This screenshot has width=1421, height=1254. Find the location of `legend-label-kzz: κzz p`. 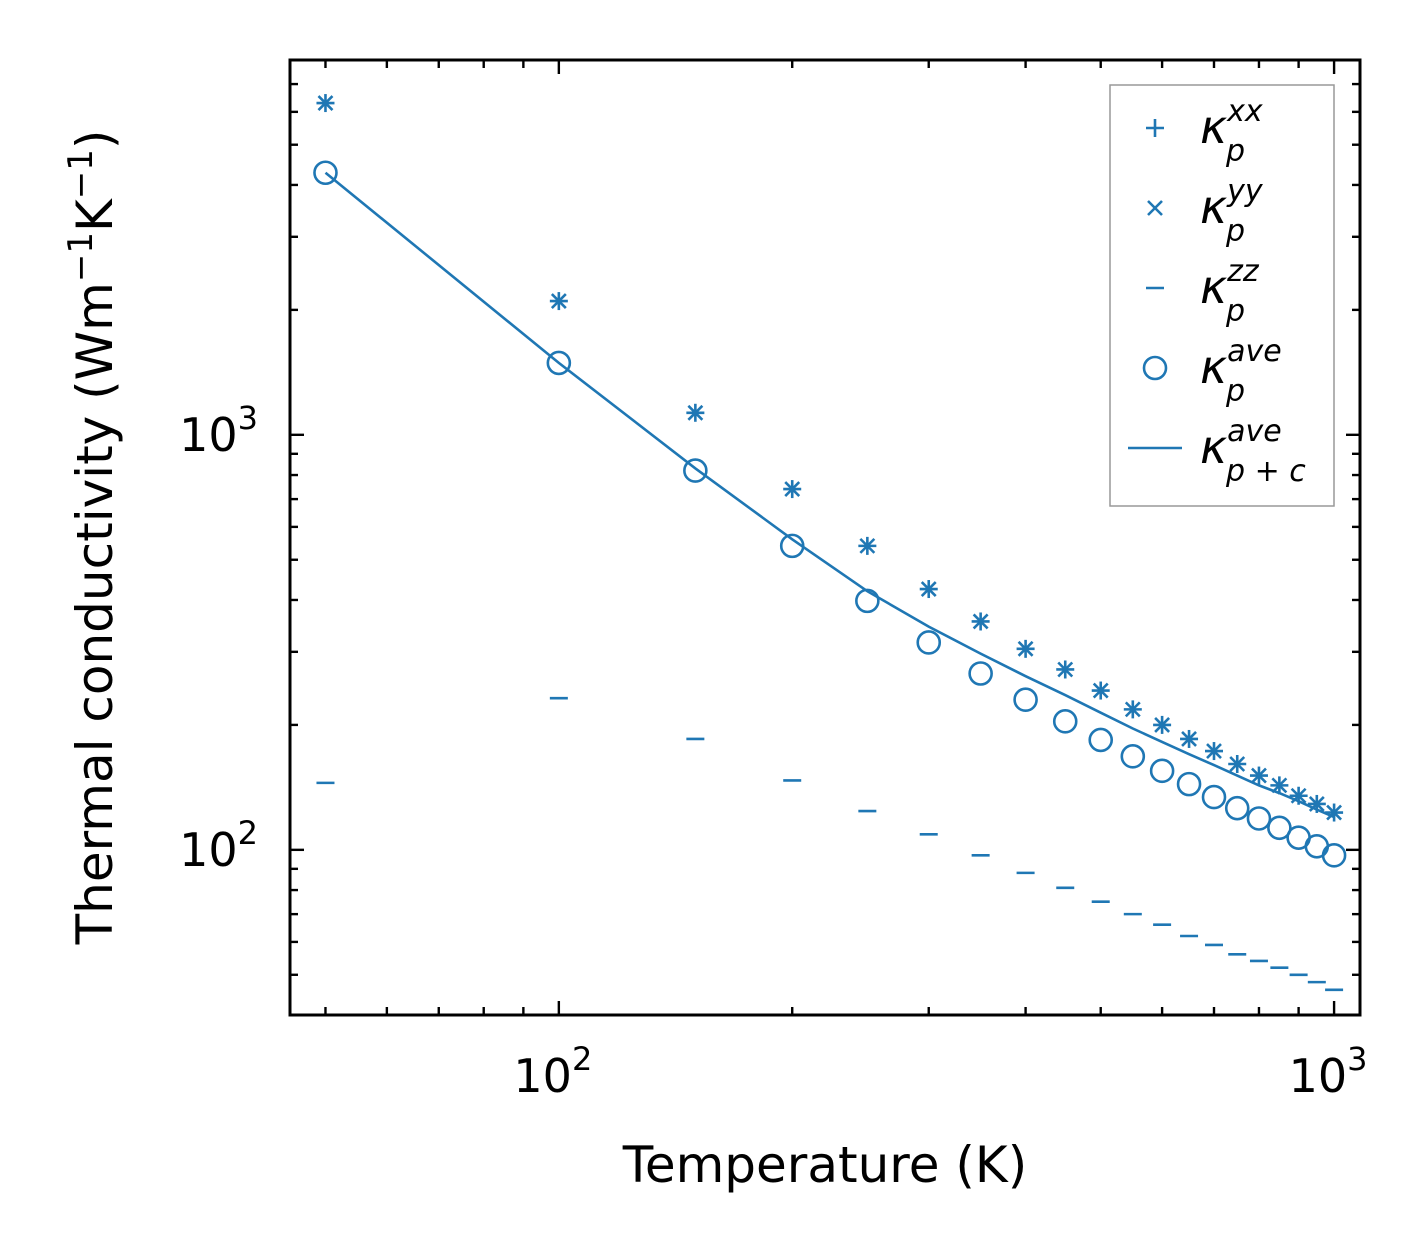

legend-label-kzz: κzz p is located at coordinates (1230, 291).